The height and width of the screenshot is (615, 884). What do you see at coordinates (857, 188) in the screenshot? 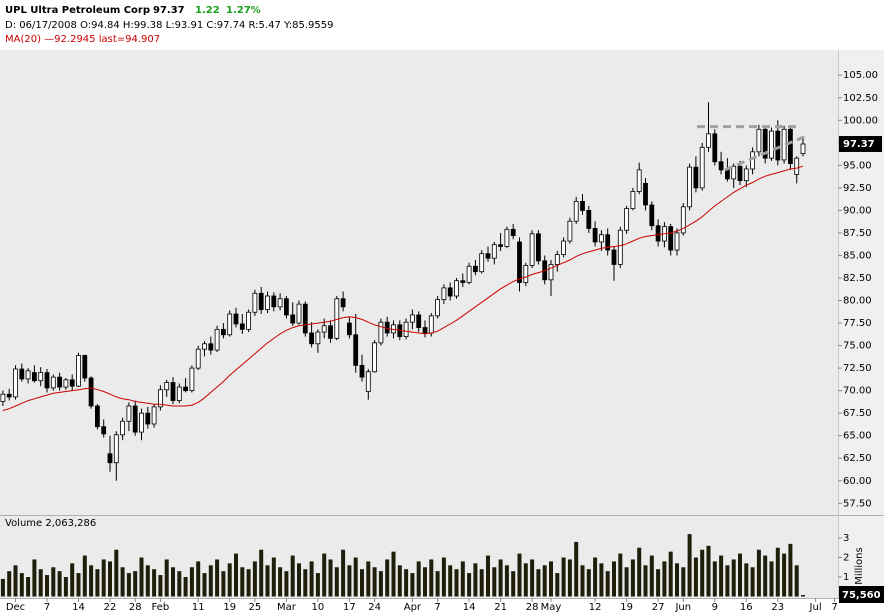
I see `y-tick-label: 92.50` at bounding box center [857, 188].